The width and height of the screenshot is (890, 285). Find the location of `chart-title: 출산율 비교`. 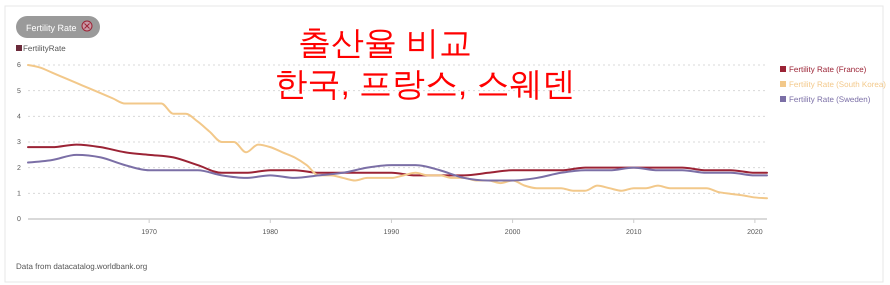

chart-title: 출산율 비교 is located at coordinates (385, 42).